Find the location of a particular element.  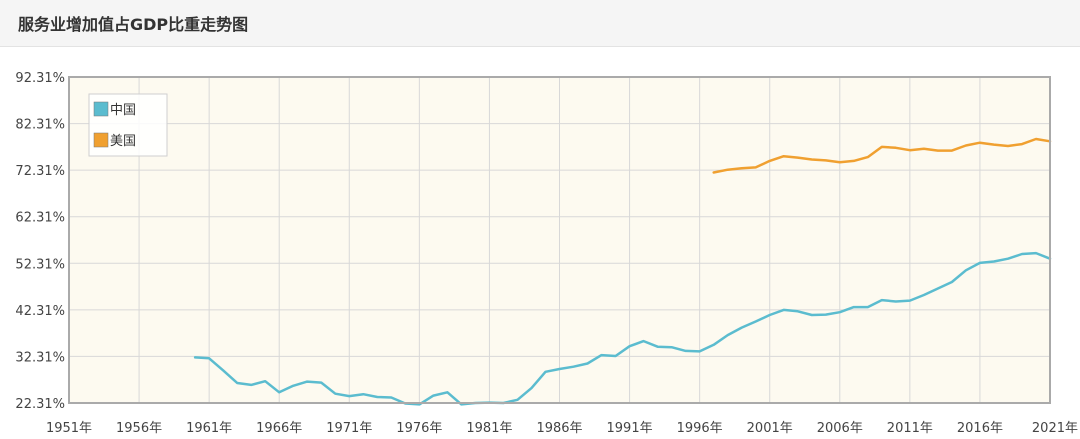

x-tick-label: 2006年 is located at coordinates (840, 428).